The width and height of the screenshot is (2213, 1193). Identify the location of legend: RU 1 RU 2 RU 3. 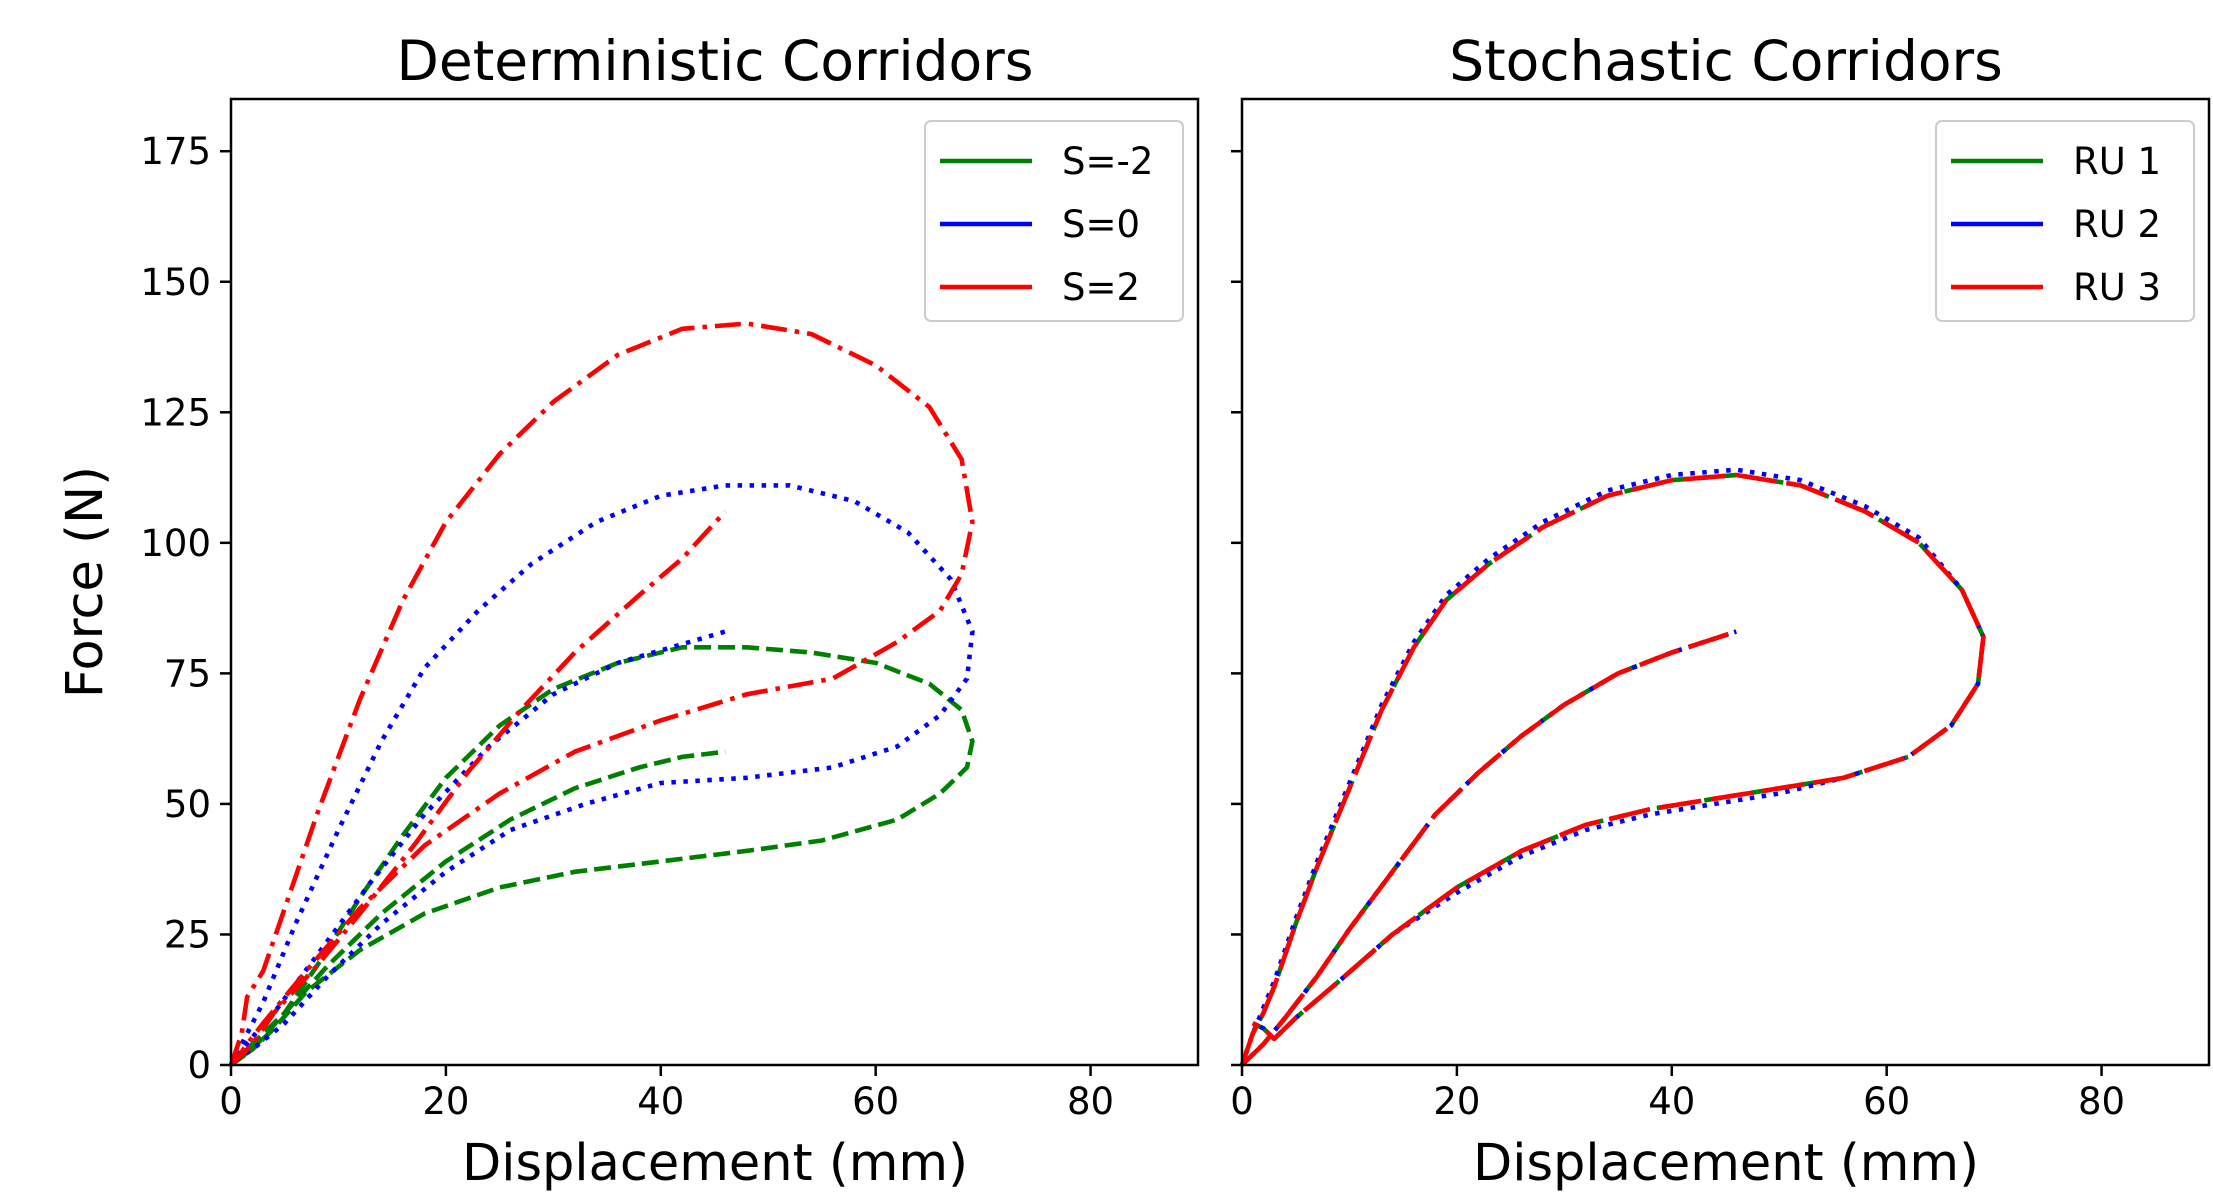
(2065, 221).